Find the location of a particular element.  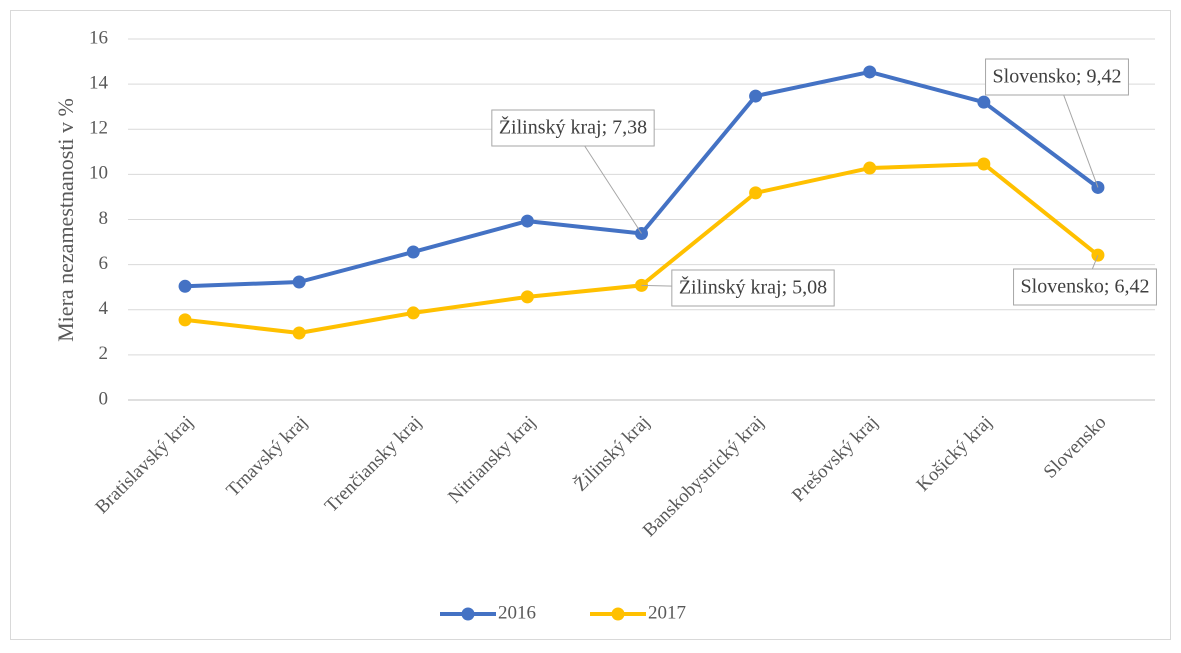

legend-label: 2016 is located at coordinates (517, 612).